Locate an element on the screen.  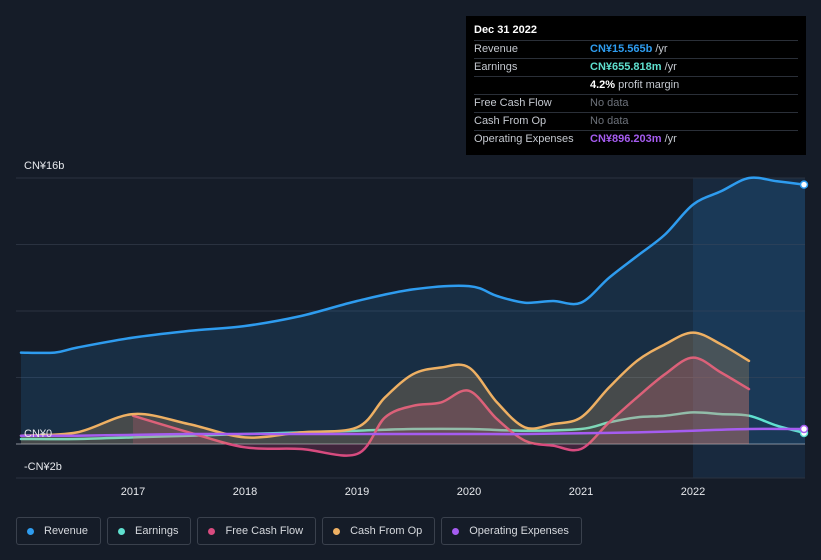
legend-item-free-cash-flow: Free Cash Flow is located at coordinates (257, 531).